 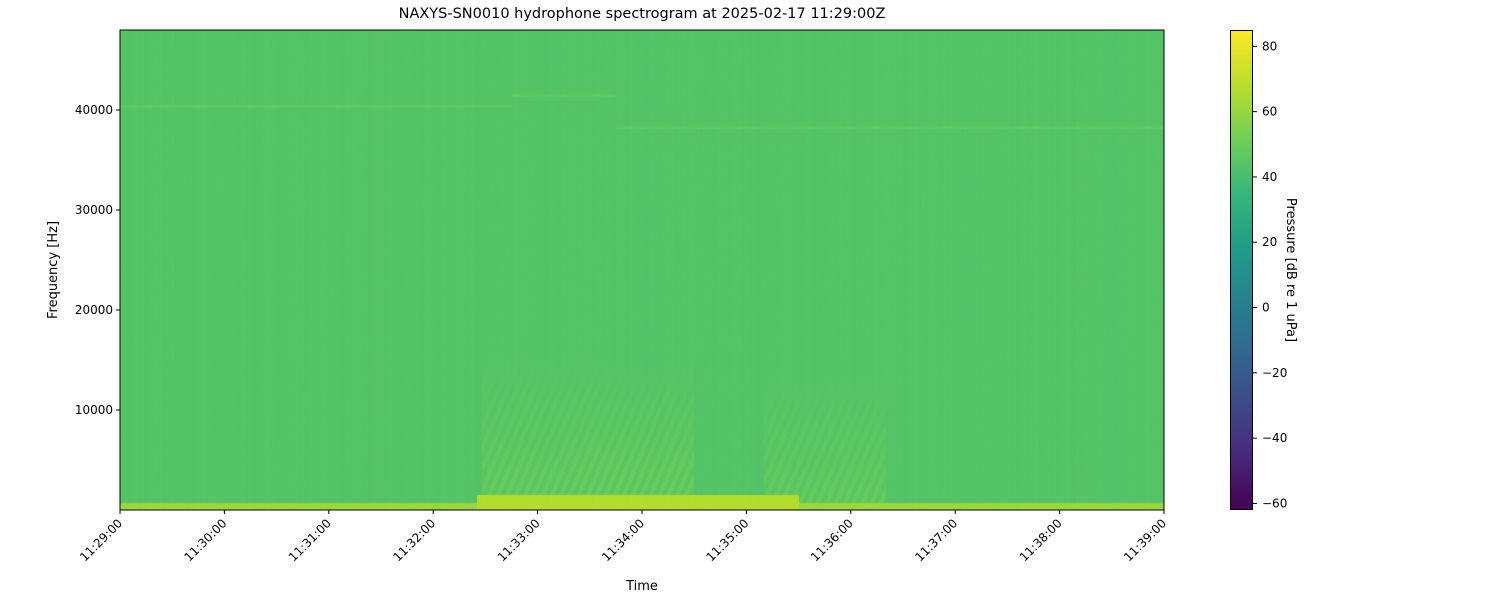 What do you see at coordinates (414, 540) in the screenshot?
I see `x-tick-label: 11:32:00` at bounding box center [414, 540].